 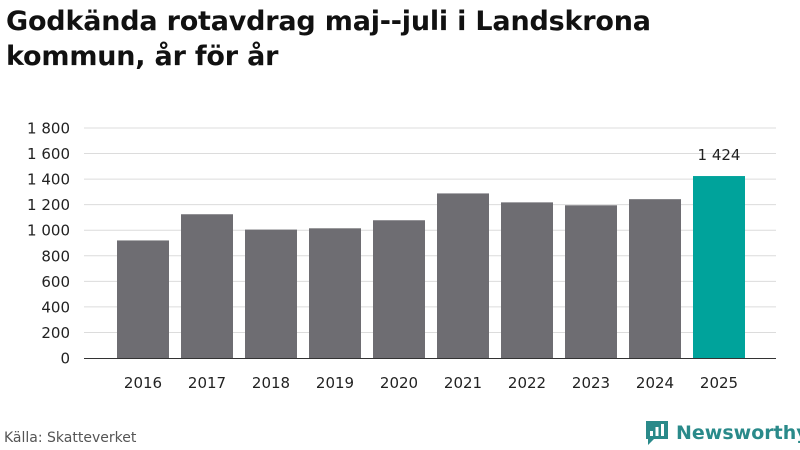 What do you see at coordinates (335, 293) in the screenshot?
I see `bar-2019` at bounding box center [335, 293].